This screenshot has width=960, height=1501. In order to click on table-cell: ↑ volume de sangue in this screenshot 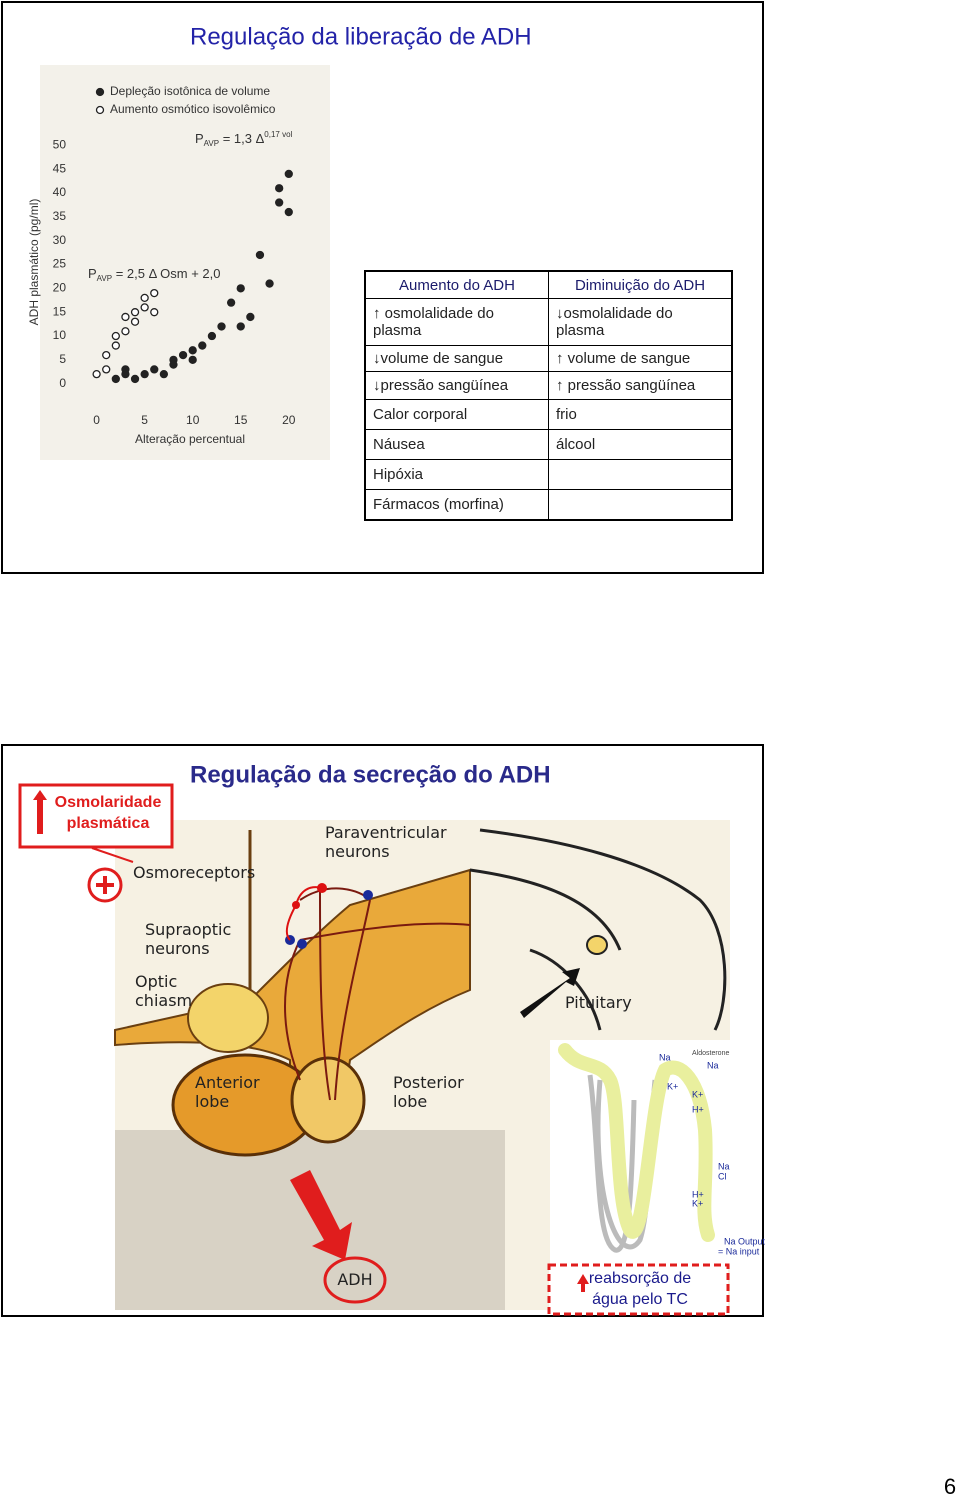, I will do `click(640, 358)`.